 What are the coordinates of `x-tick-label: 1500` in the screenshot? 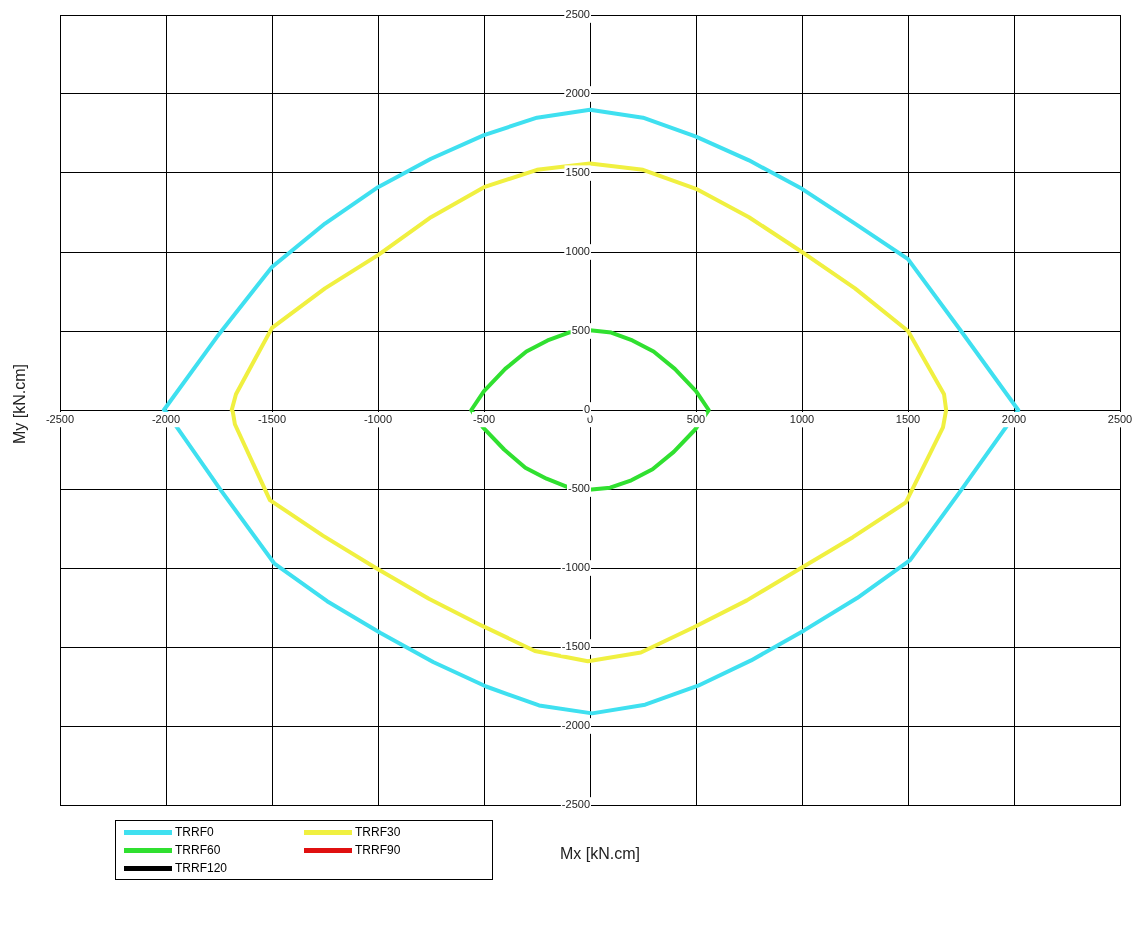 It's located at (908, 418).